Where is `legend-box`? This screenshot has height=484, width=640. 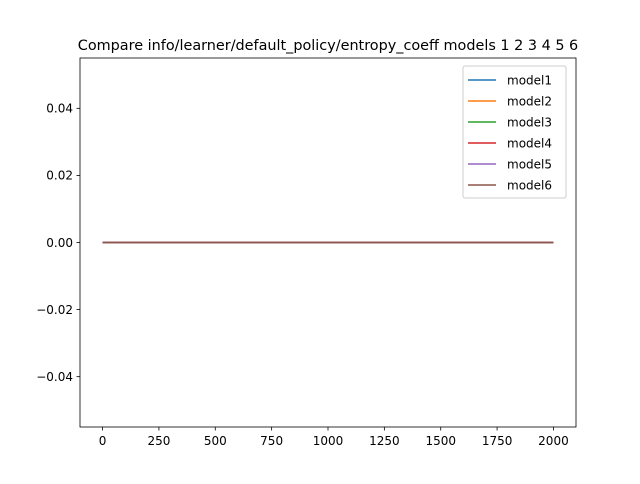
legend-box is located at coordinates (514, 132).